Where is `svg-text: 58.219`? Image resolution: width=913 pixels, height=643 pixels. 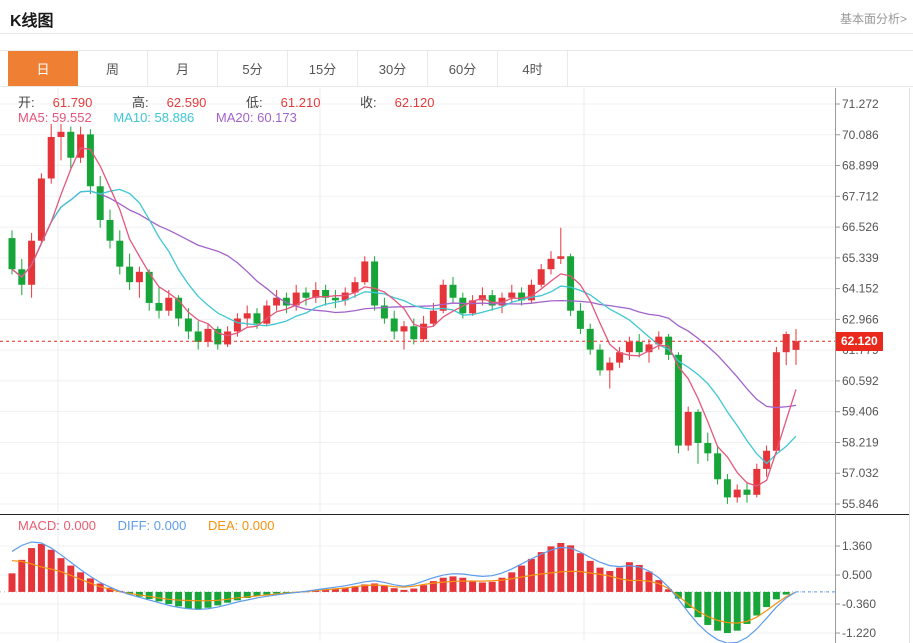 svg-text: 58.219 is located at coordinates (860, 442).